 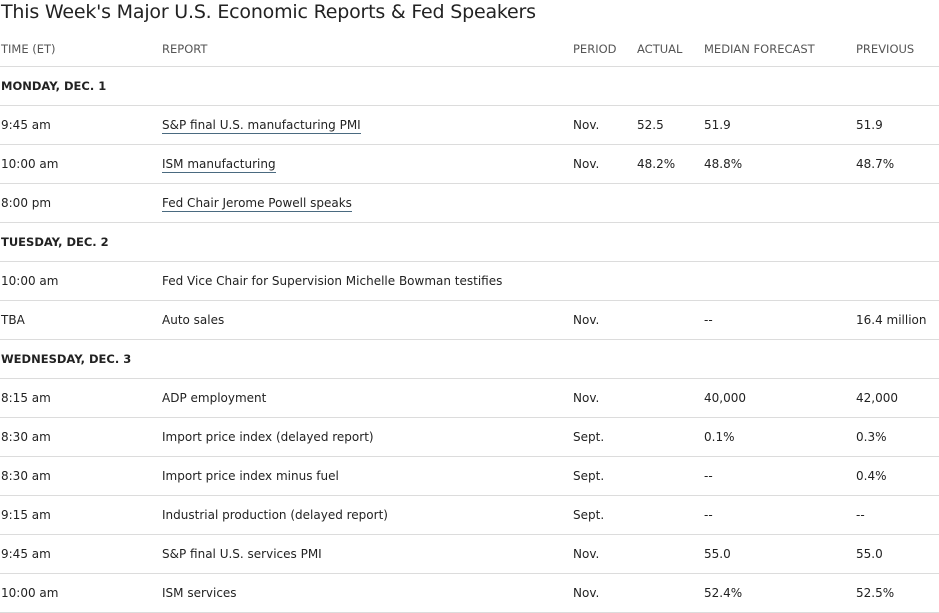 I want to click on table-row: 10:00 am ISM services Nov. 52.4% 52.5%, so click(x=469, y=593).